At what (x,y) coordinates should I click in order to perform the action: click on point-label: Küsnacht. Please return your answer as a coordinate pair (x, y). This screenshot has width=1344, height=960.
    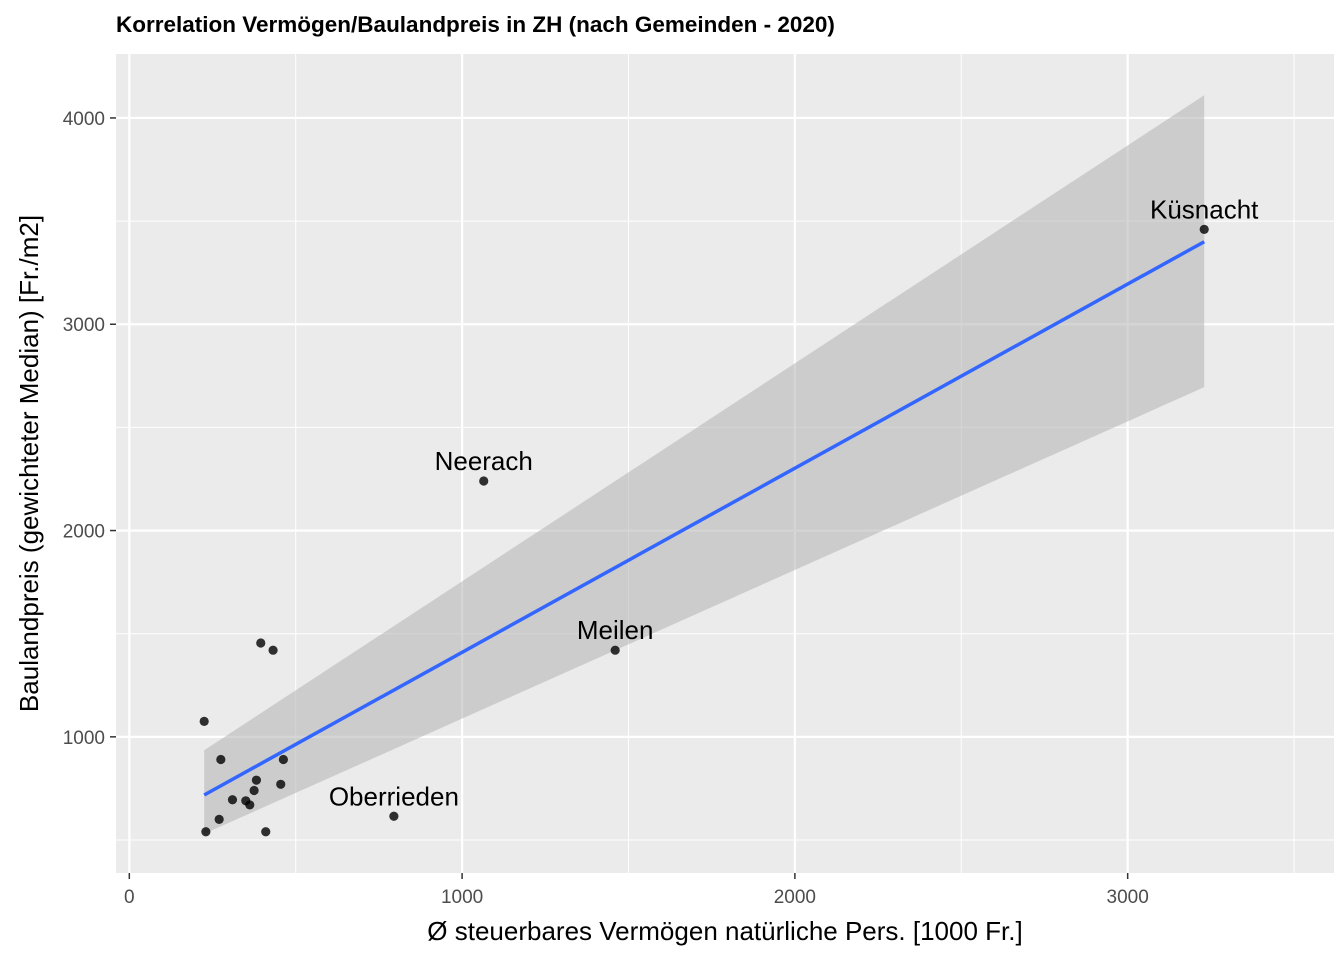
    Looking at the image, I should click on (1204, 209).